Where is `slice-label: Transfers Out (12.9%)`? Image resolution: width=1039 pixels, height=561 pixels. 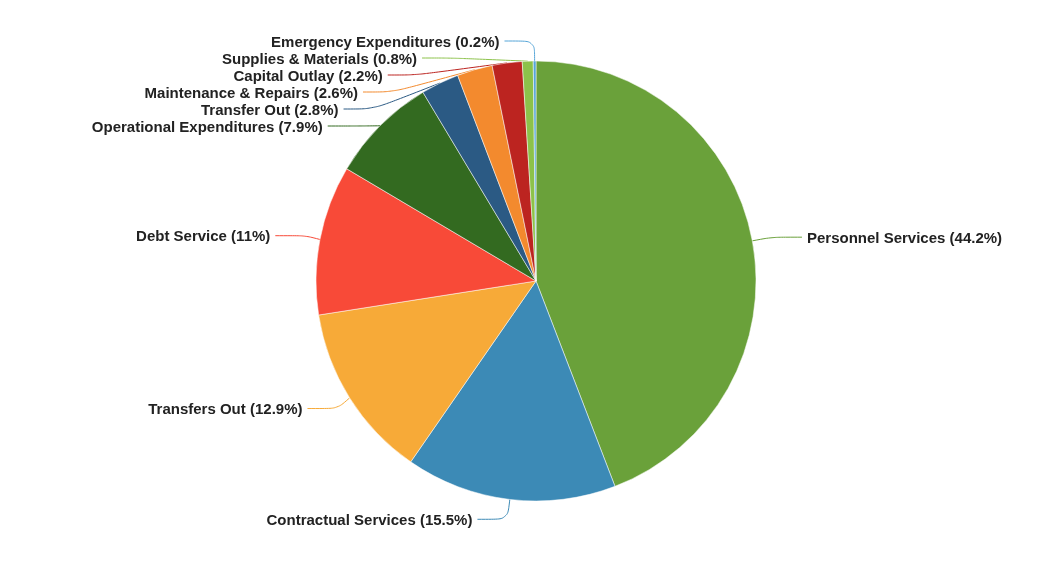
slice-label: Transfers Out (12.9%) is located at coordinates (225, 409).